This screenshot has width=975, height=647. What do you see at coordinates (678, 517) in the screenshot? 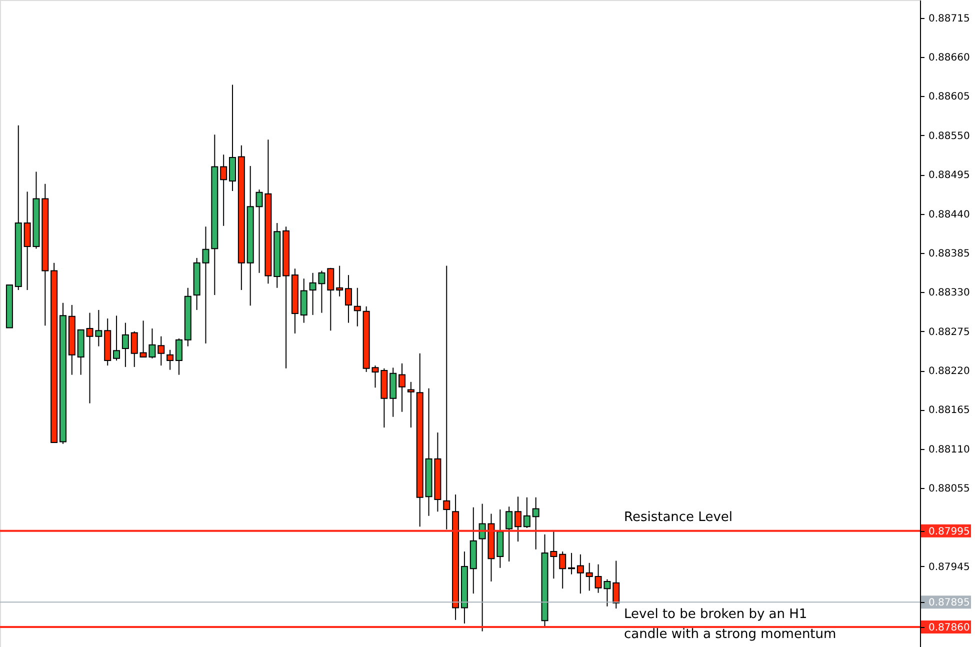
I see `ref-line-label: Resistance Level` at bounding box center [678, 517].